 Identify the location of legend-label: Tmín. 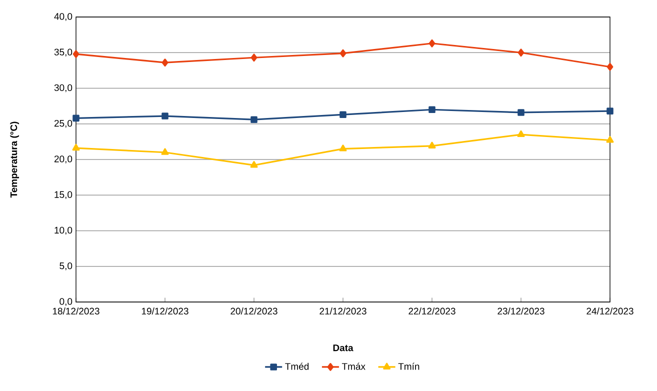
(409, 366).